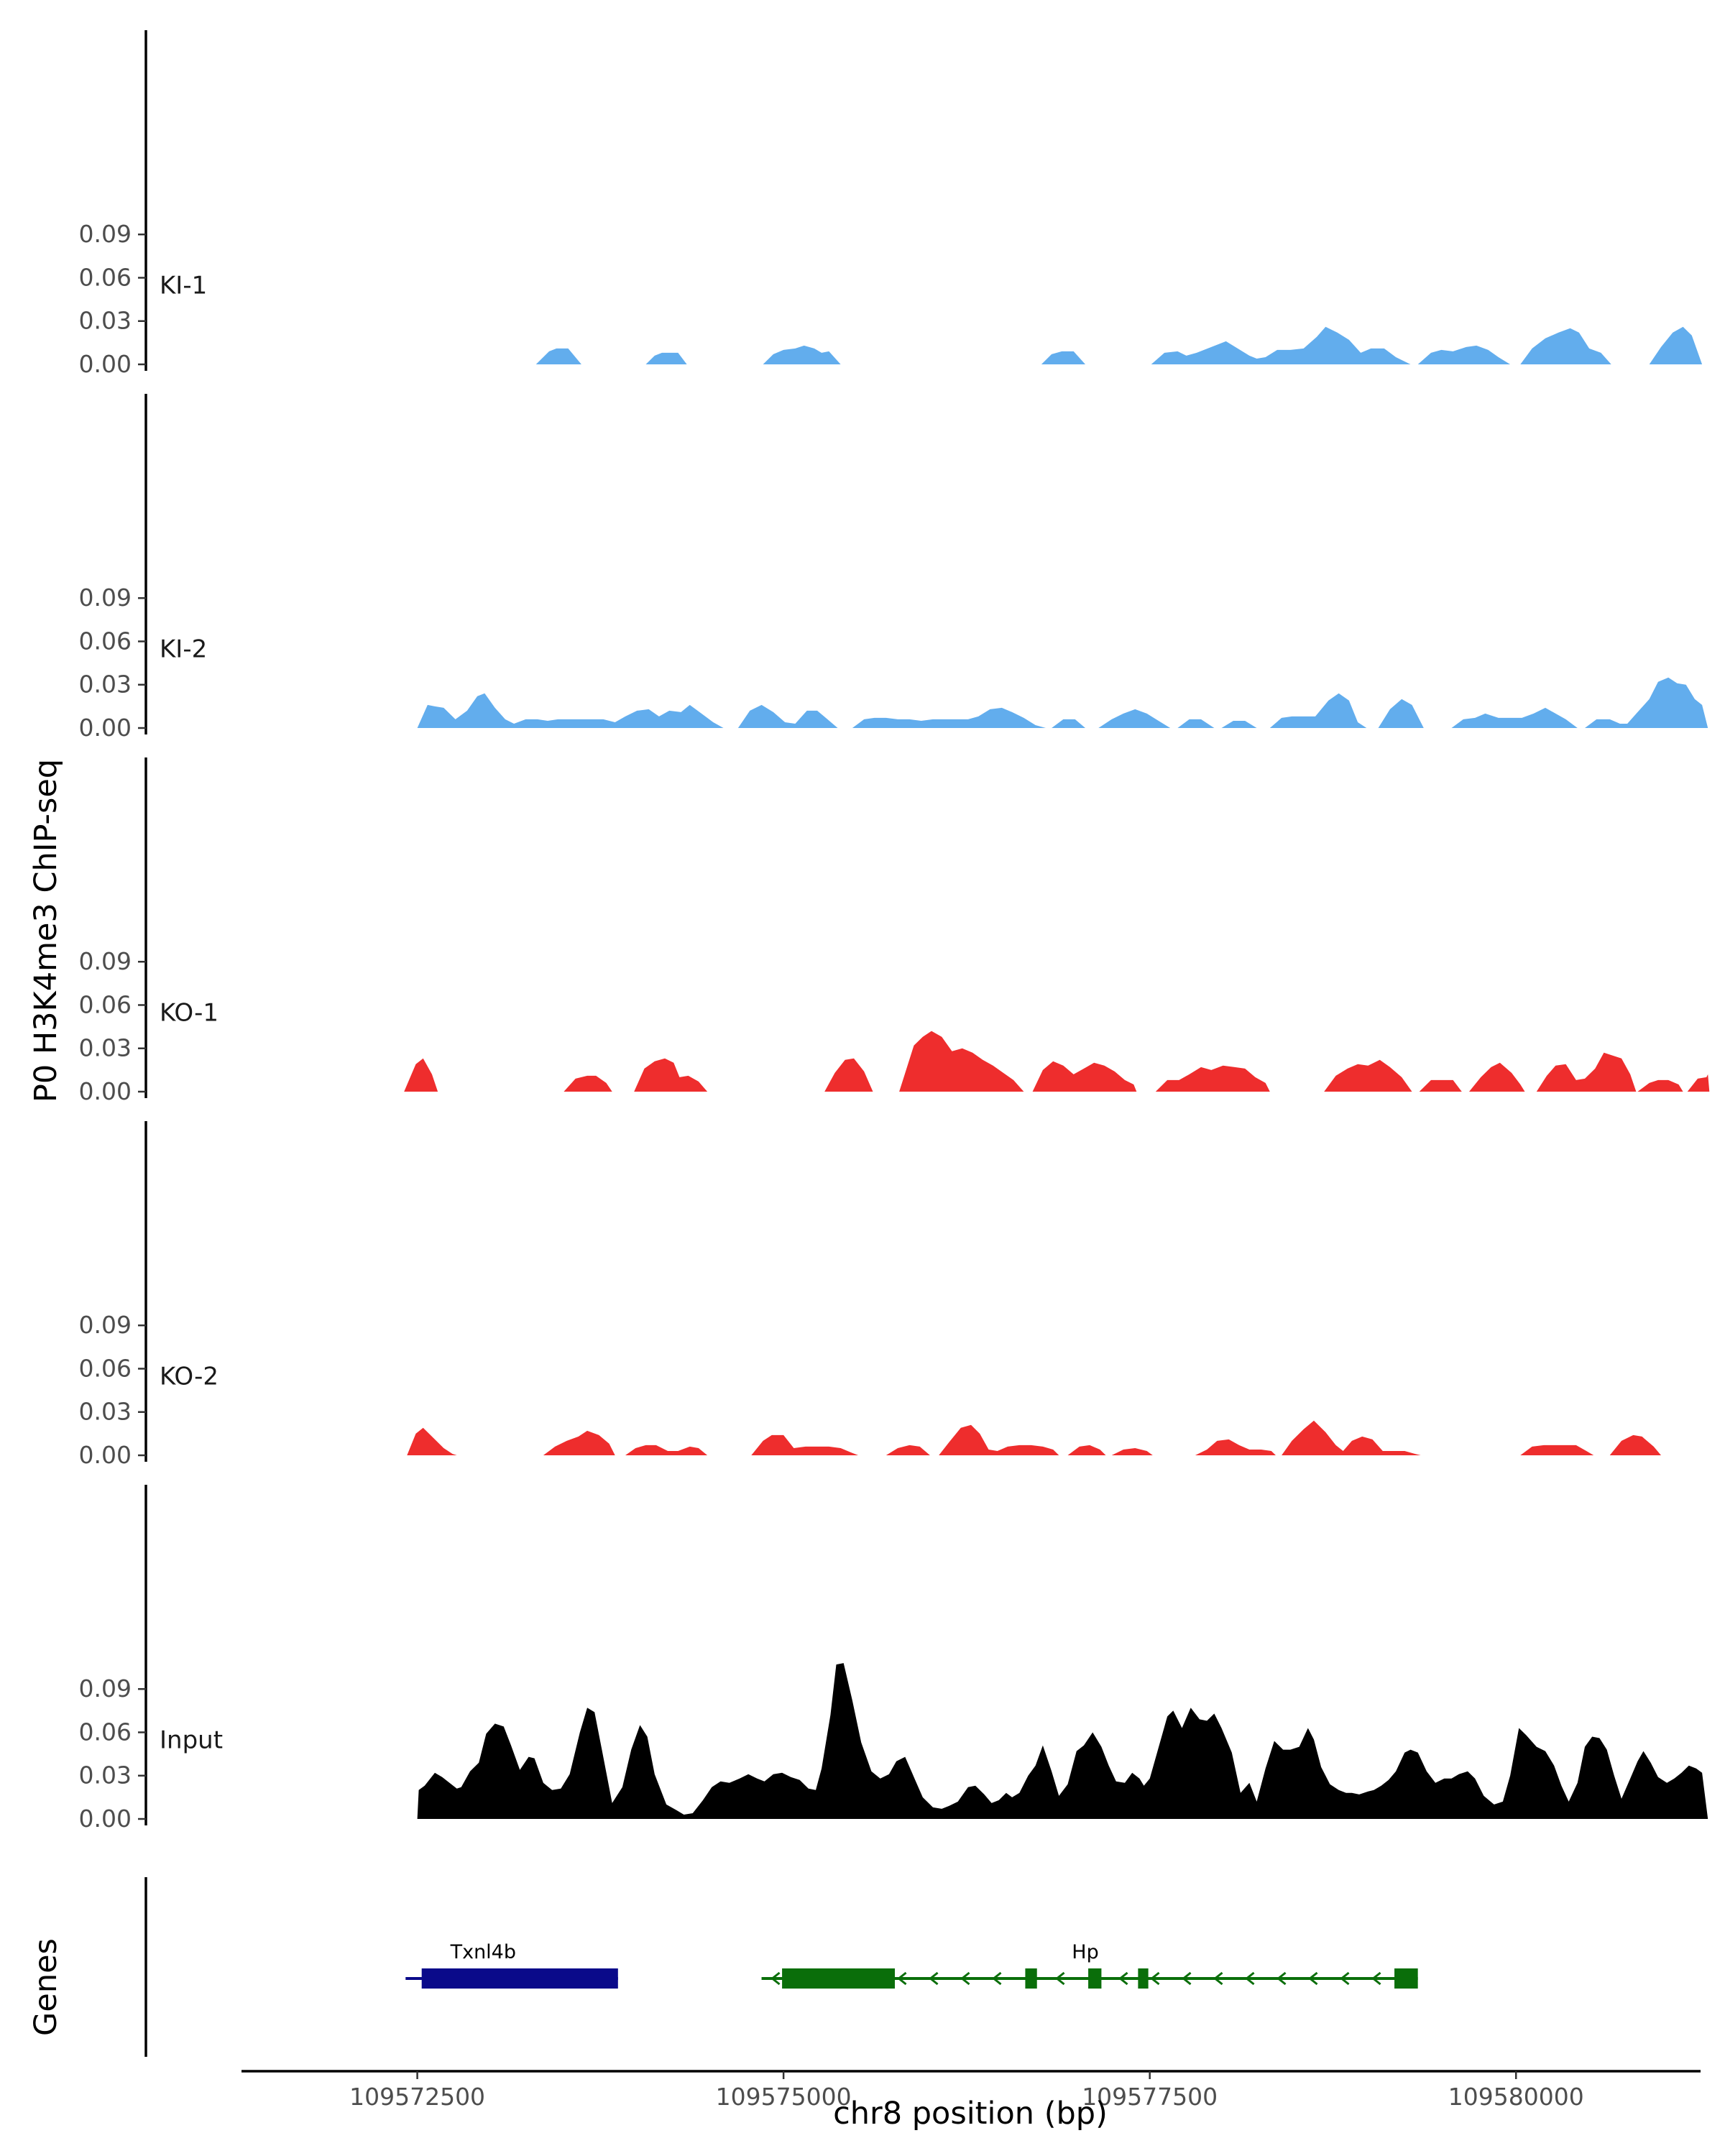 The height and width of the screenshot is (2156, 1725). I want to click on x-tick-label: 109572500, so click(417, 2097).